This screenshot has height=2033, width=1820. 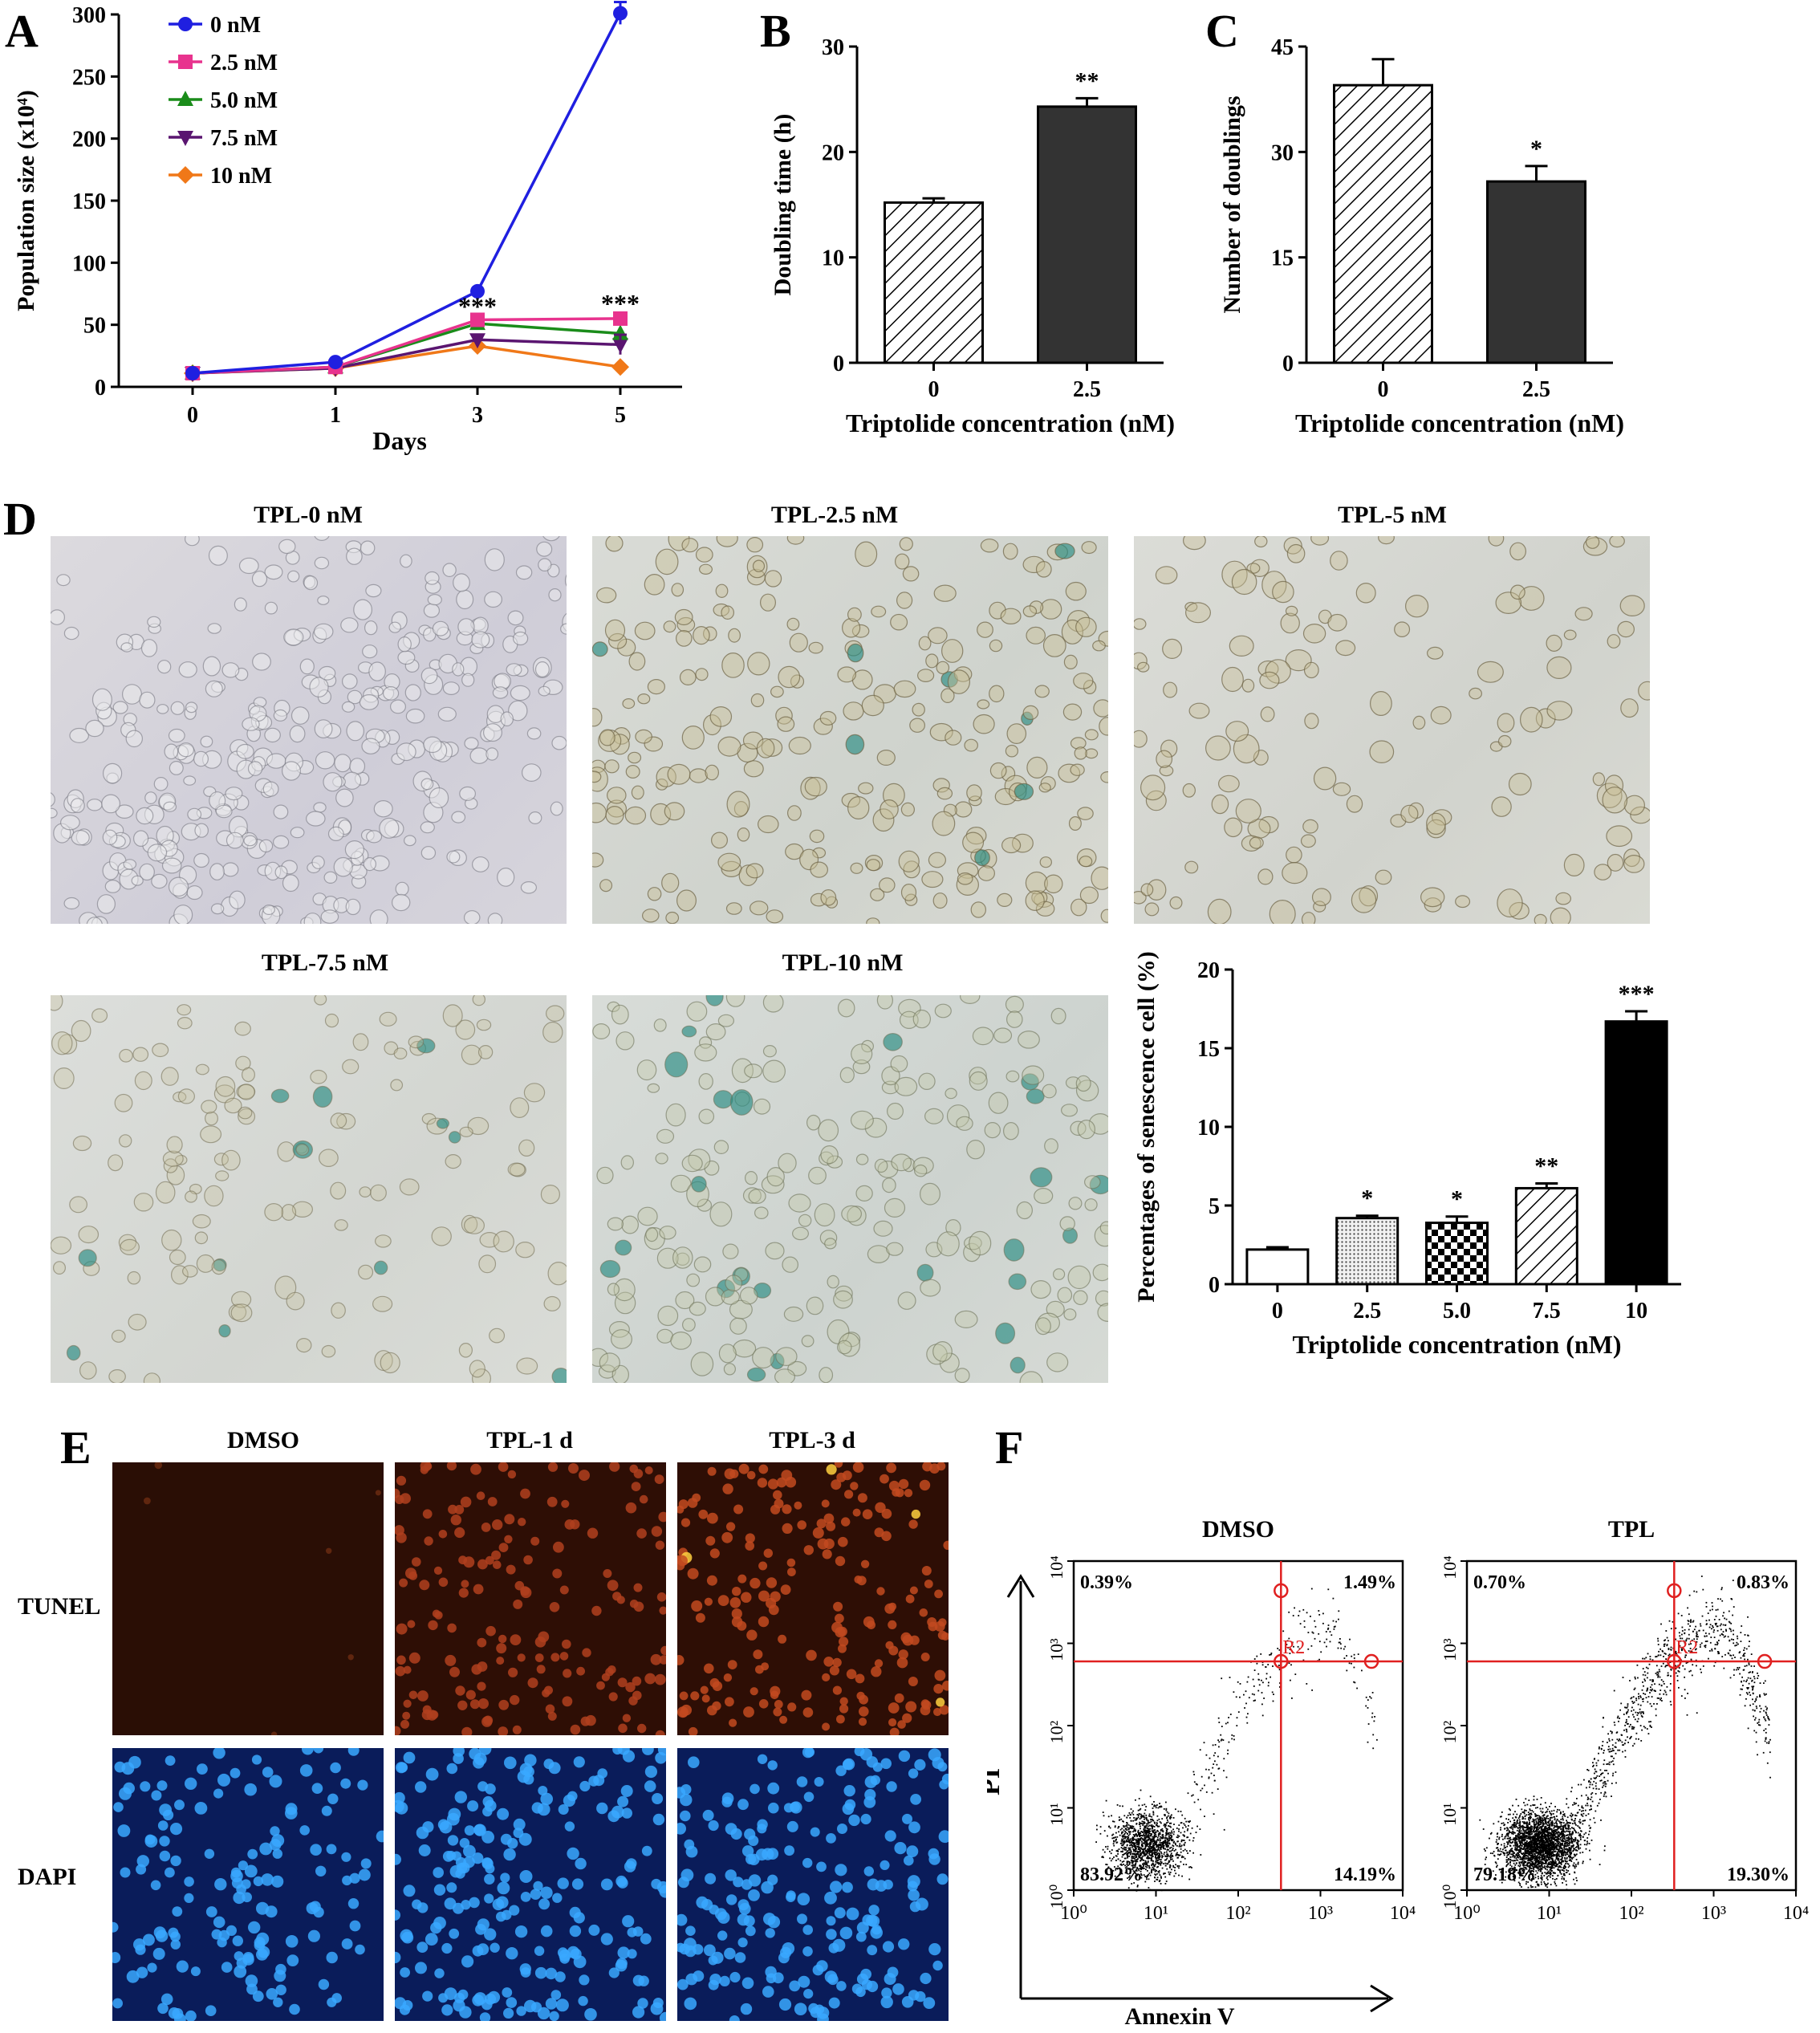 I want to click on d-tick-label-x-5-0: 5.0, so click(x=1457, y=1311).